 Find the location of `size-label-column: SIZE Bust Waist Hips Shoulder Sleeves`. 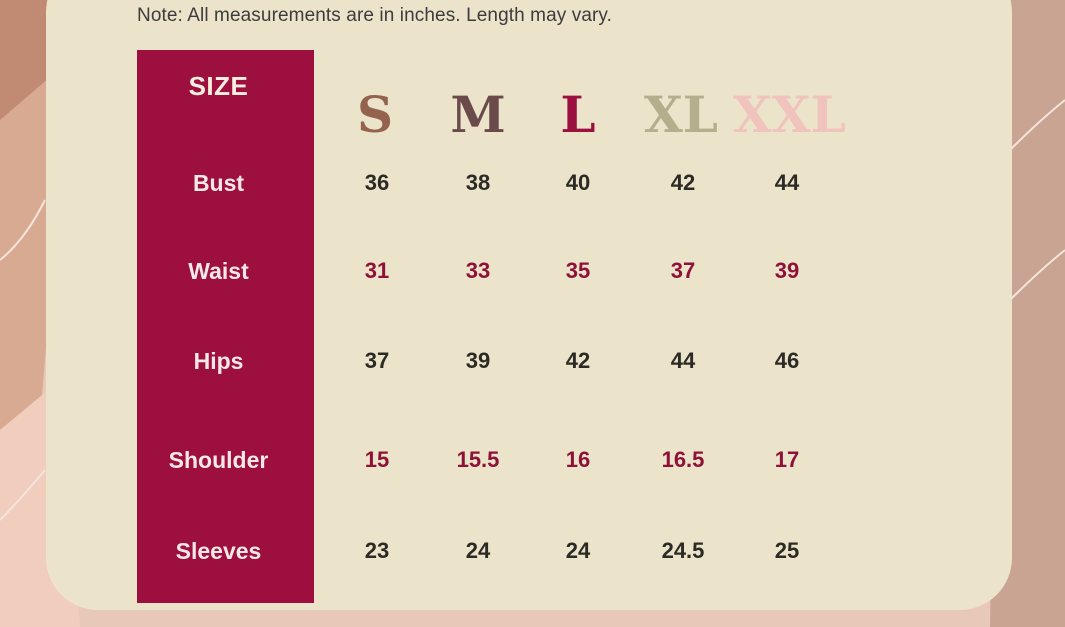

size-label-column: SIZE Bust Waist Hips Shoulder Sleeves is located at coordinates (225, 326).